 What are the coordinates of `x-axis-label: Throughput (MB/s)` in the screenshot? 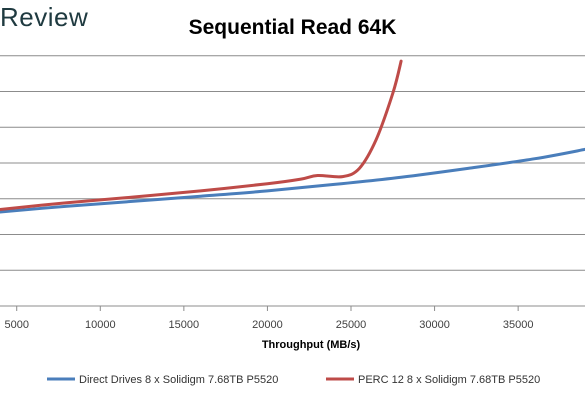 It's located at (311, 345).